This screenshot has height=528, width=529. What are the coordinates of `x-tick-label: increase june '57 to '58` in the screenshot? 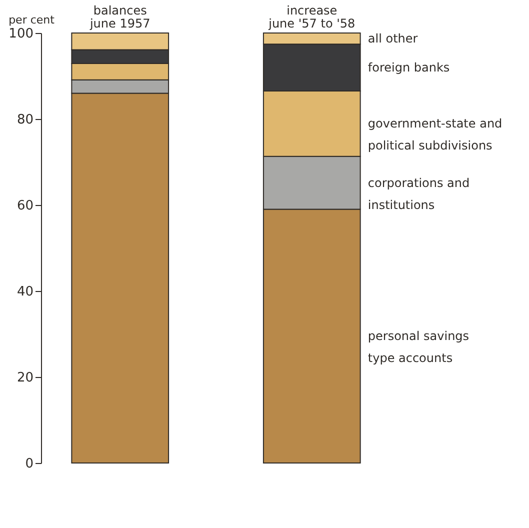 It's located at (312, 17).